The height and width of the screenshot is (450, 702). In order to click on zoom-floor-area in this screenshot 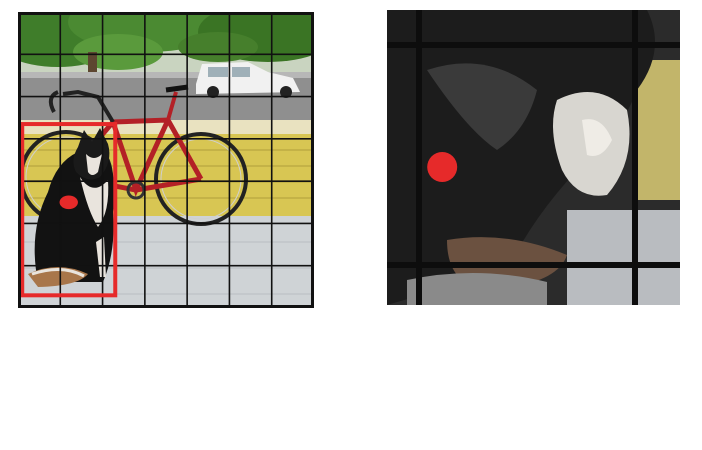, I will do `click(623, 257)`.